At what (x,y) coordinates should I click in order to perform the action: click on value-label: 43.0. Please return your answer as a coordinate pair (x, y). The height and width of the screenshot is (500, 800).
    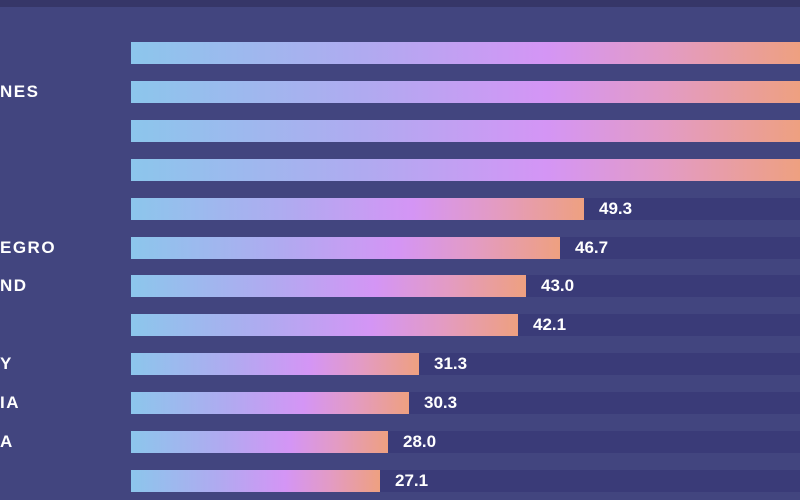
    Looking at the image, I should click on (558, 285).